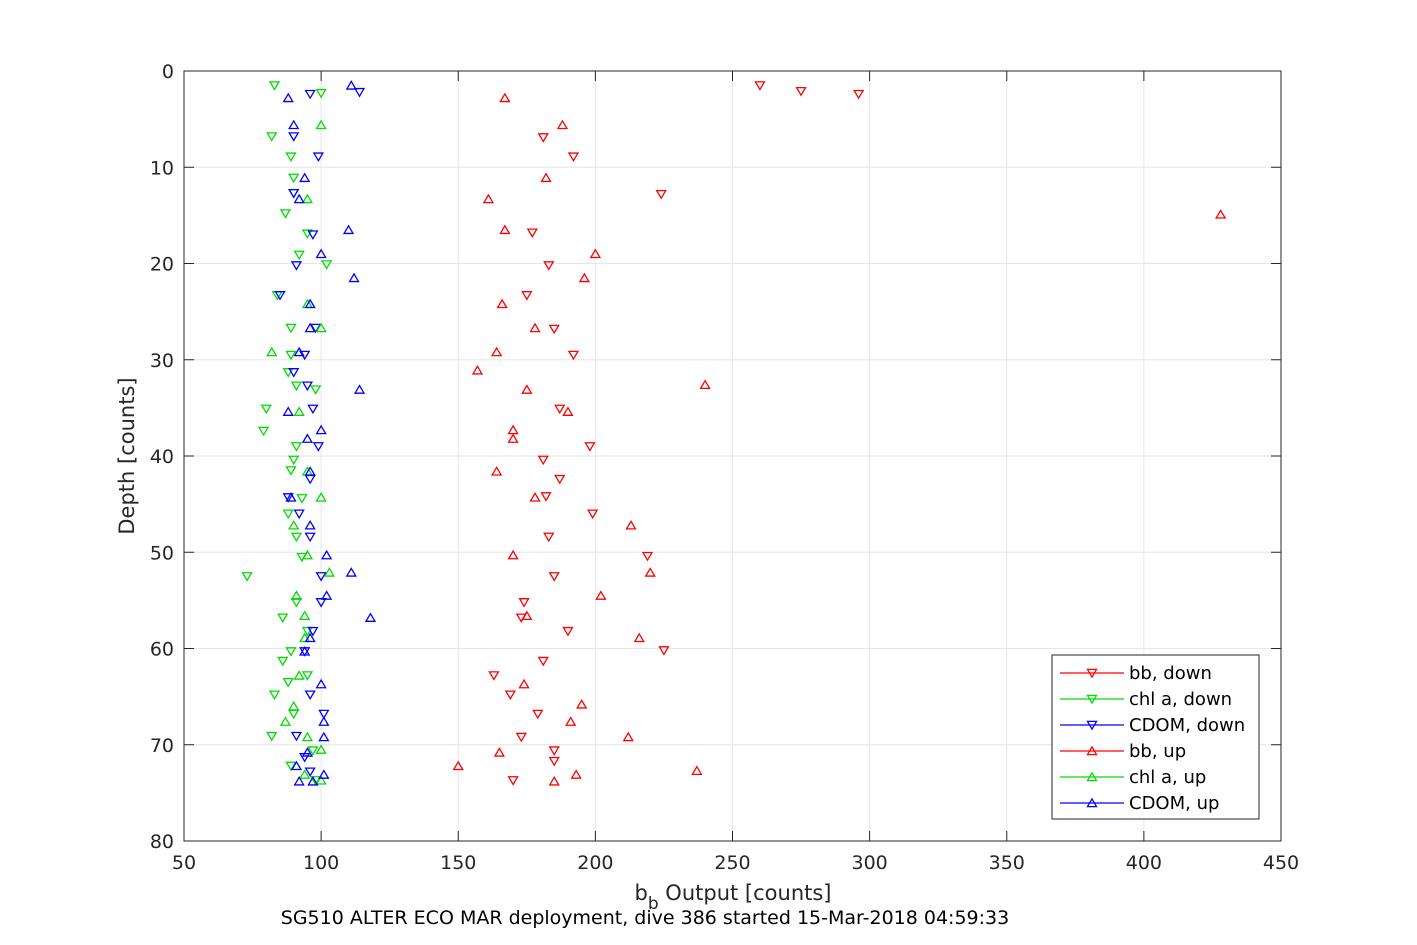 The image size is (1417, 945). Describe the element at coordinates (162, 457) in the screenshot. I see `y-tick-label: 40` at that location.